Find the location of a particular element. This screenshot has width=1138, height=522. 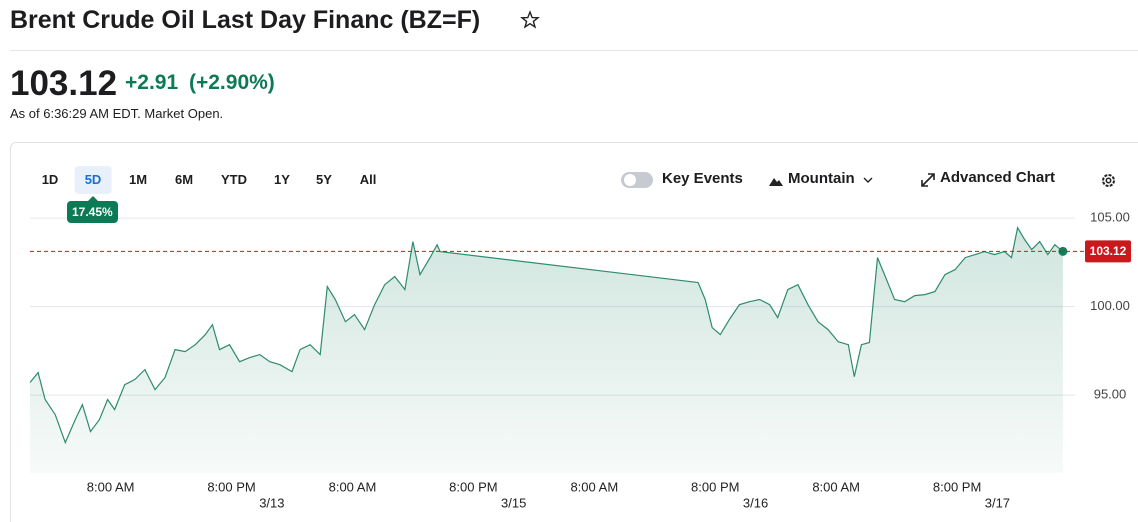

advanced-chart: Advanced Chart is located at coordinates (998, 177).